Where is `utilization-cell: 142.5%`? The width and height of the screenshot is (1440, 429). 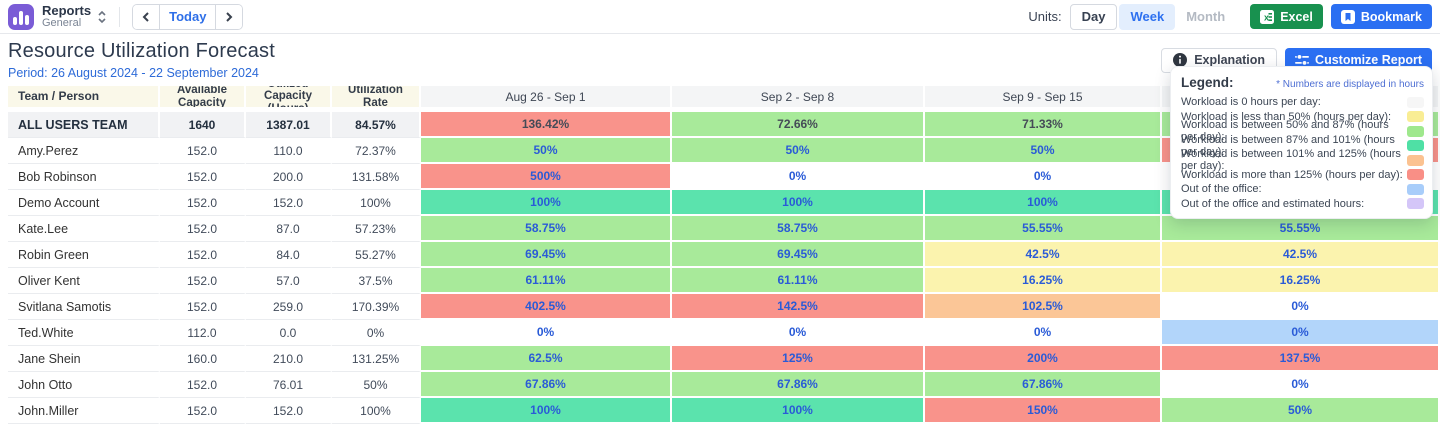
utilization-cell: 142.5% is located at coordinates (798, 307).